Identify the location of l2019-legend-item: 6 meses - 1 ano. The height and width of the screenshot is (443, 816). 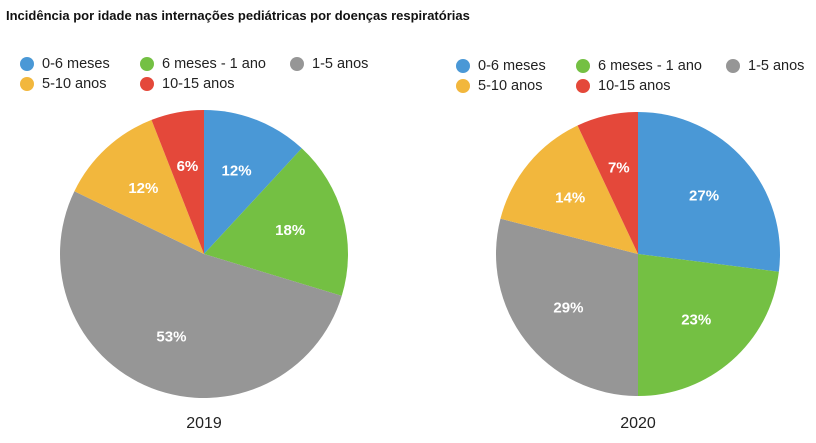
(215, 64).